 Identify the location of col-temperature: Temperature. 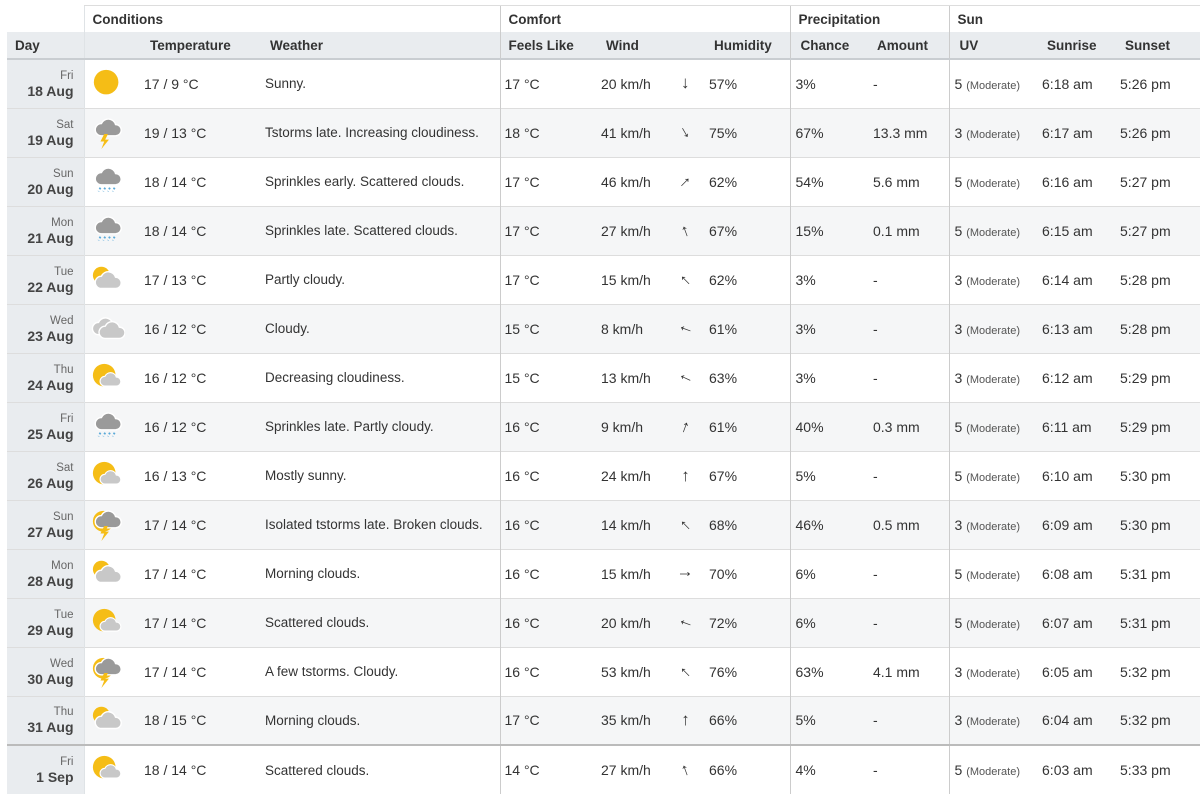
(189, 46).